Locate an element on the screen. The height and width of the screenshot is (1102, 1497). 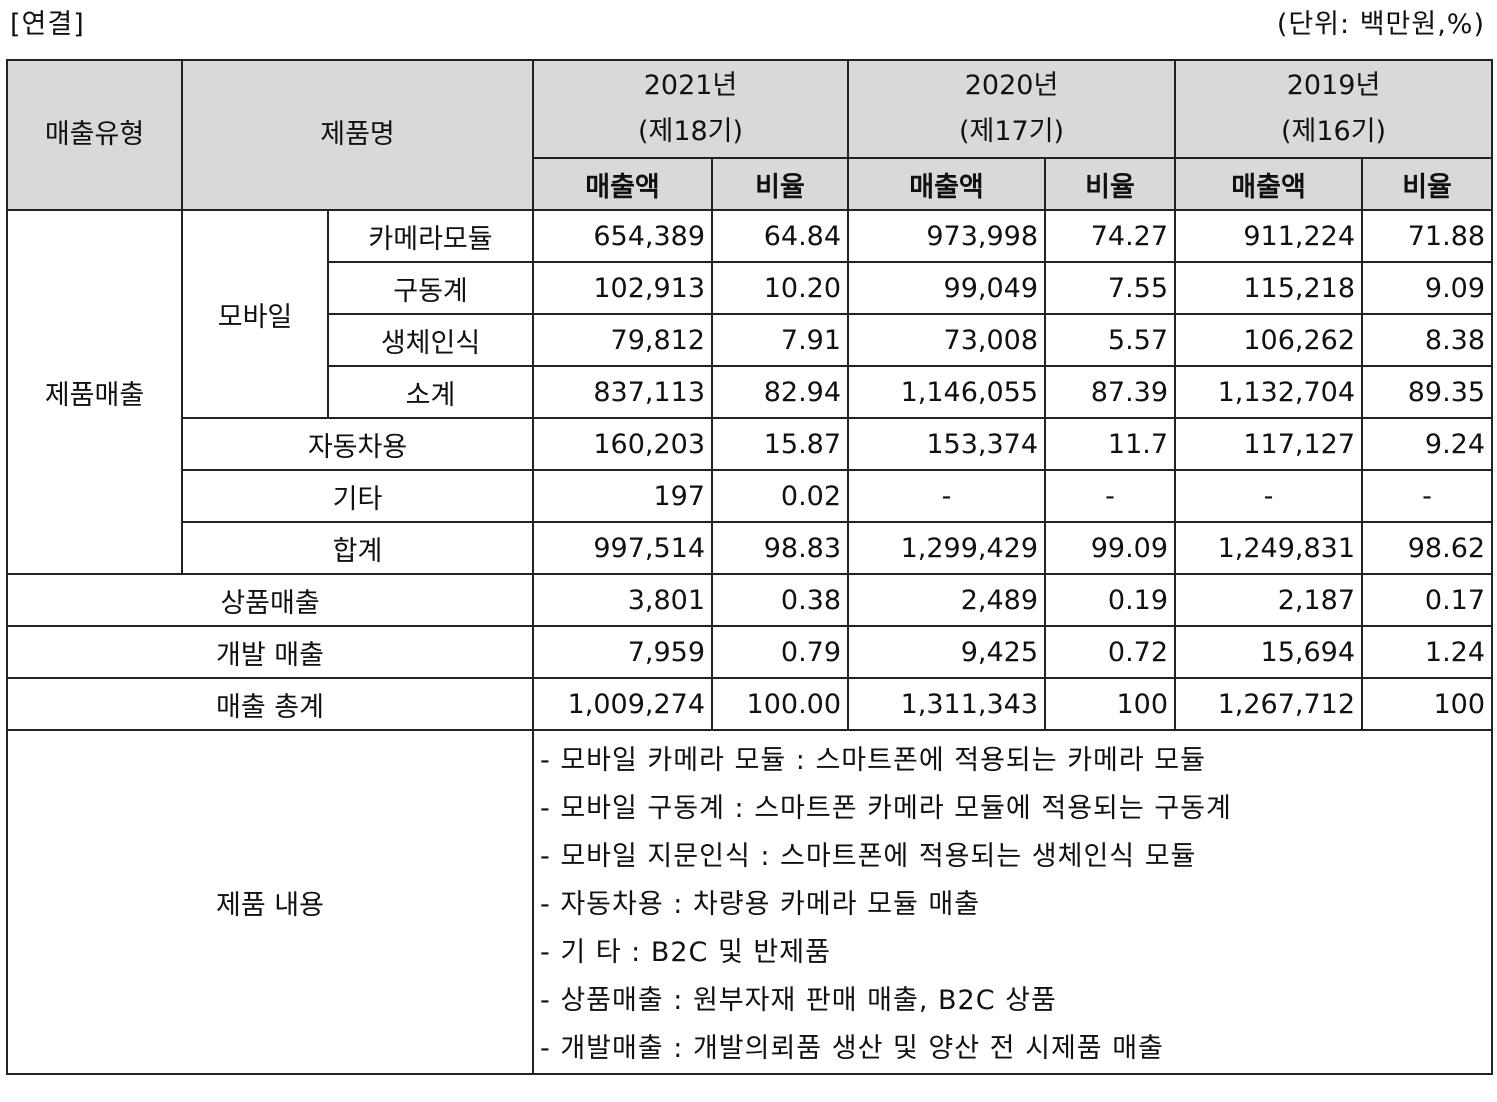
table-row: 상품매출 3,801 0.38 2,489 0.19 2,187 0.17 is located at coordinates (750, 600).